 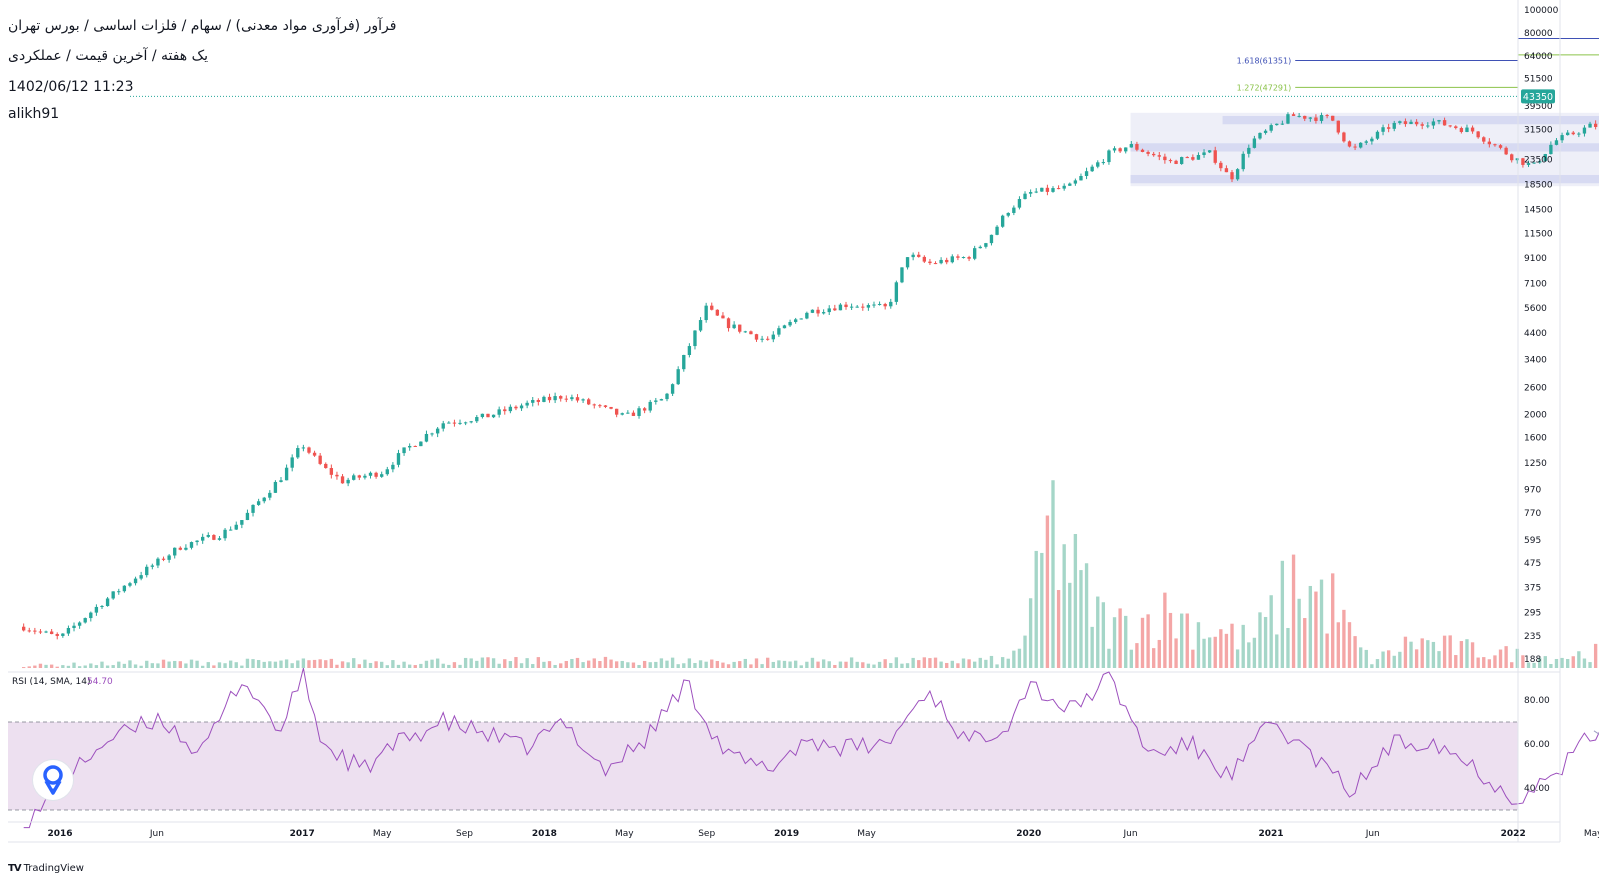 What do you see at coordinates (1028, 834) in the screenshot?
I see `time-tick-label: 2020` at bounding box center [1028, 834].